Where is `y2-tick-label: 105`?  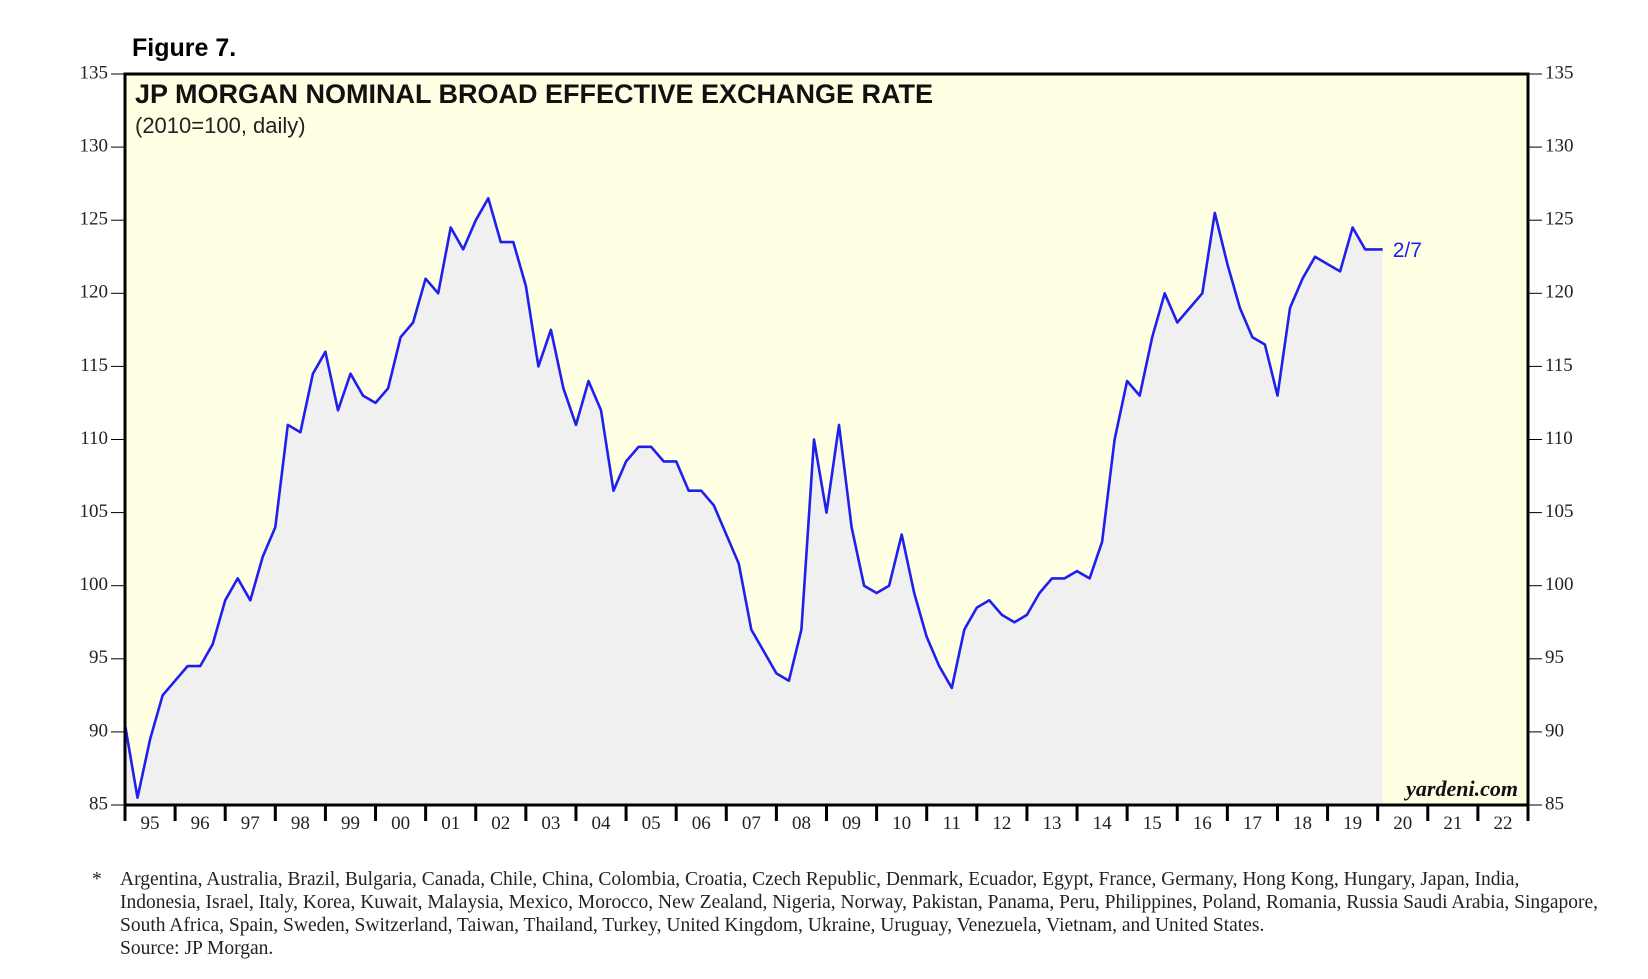 y2-tick-label: 105 is located at coordinates (1559, 511).